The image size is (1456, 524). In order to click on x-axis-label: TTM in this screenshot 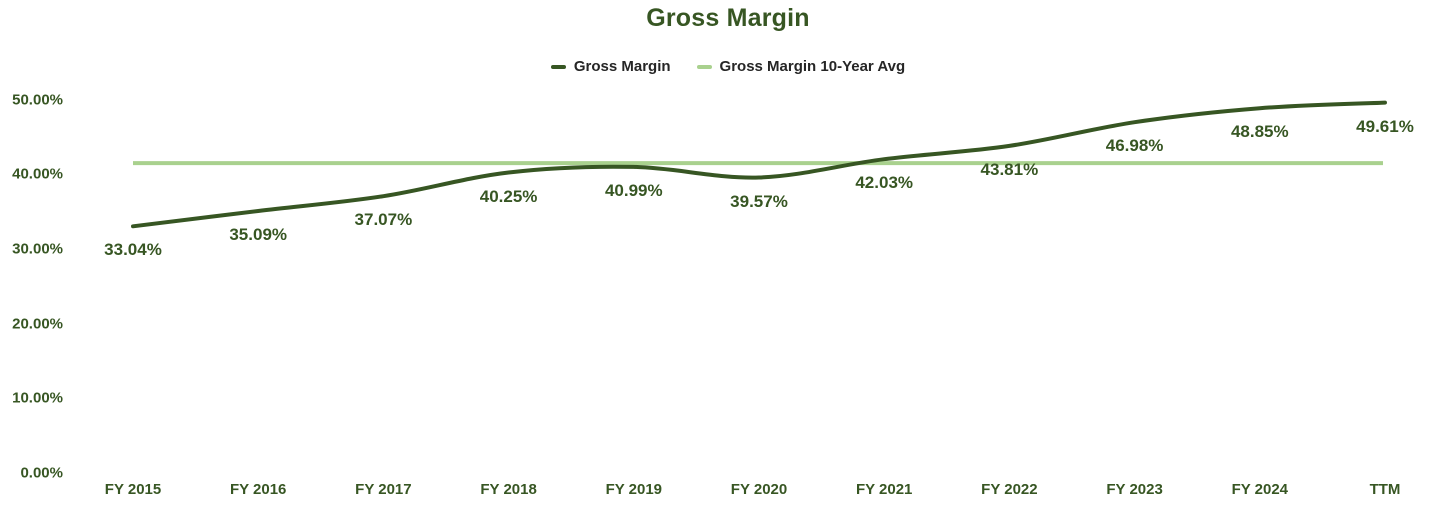, I will do `click(1385, 489)`.